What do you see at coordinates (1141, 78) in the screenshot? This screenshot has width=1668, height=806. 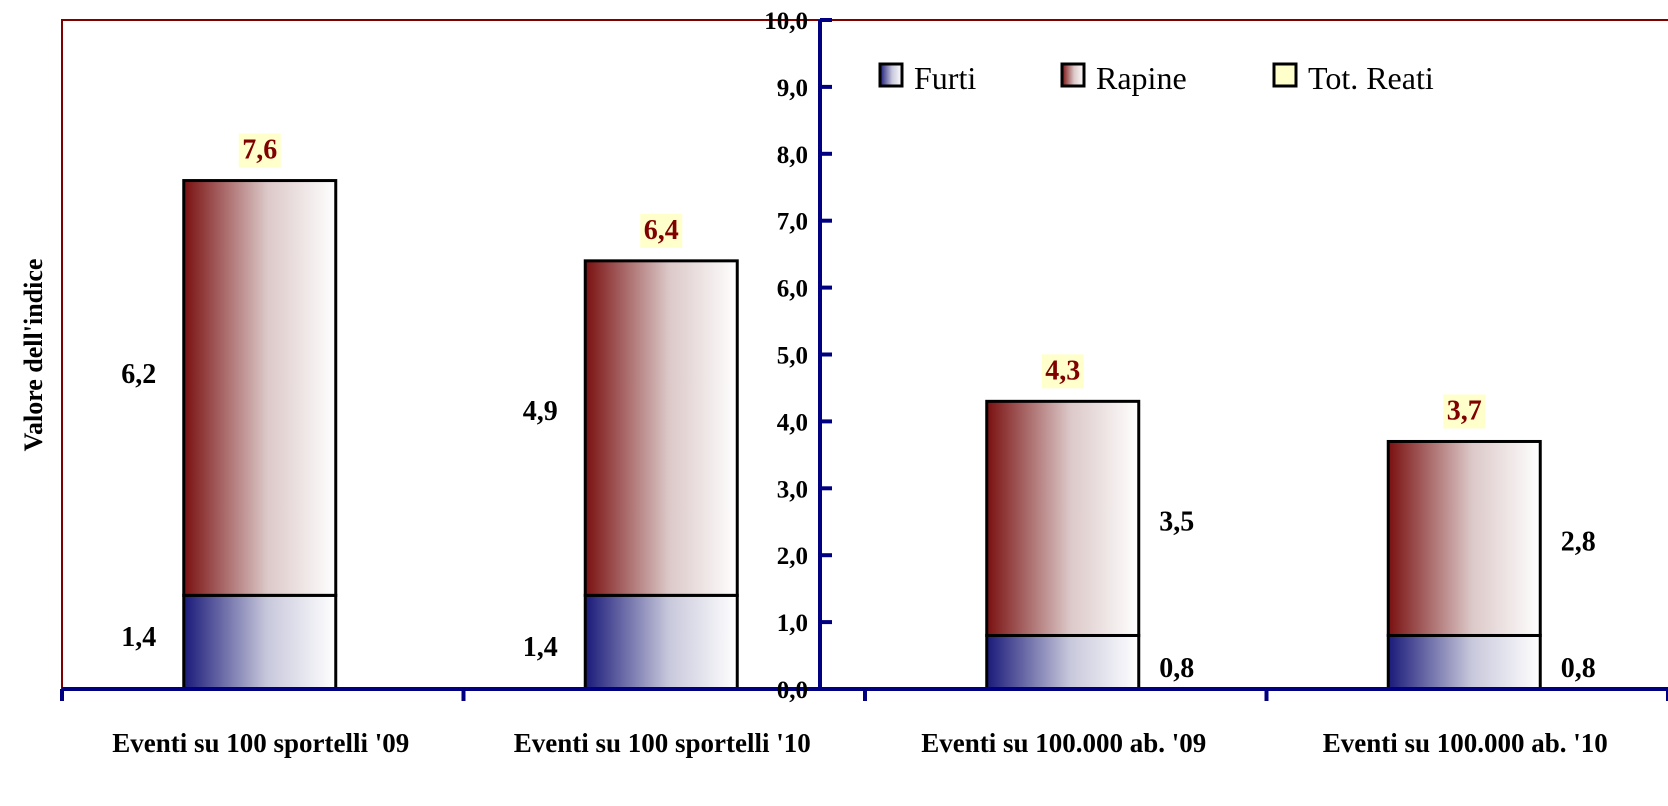 I see `legend-label: Rapine` at bounding box center [1141, 78].